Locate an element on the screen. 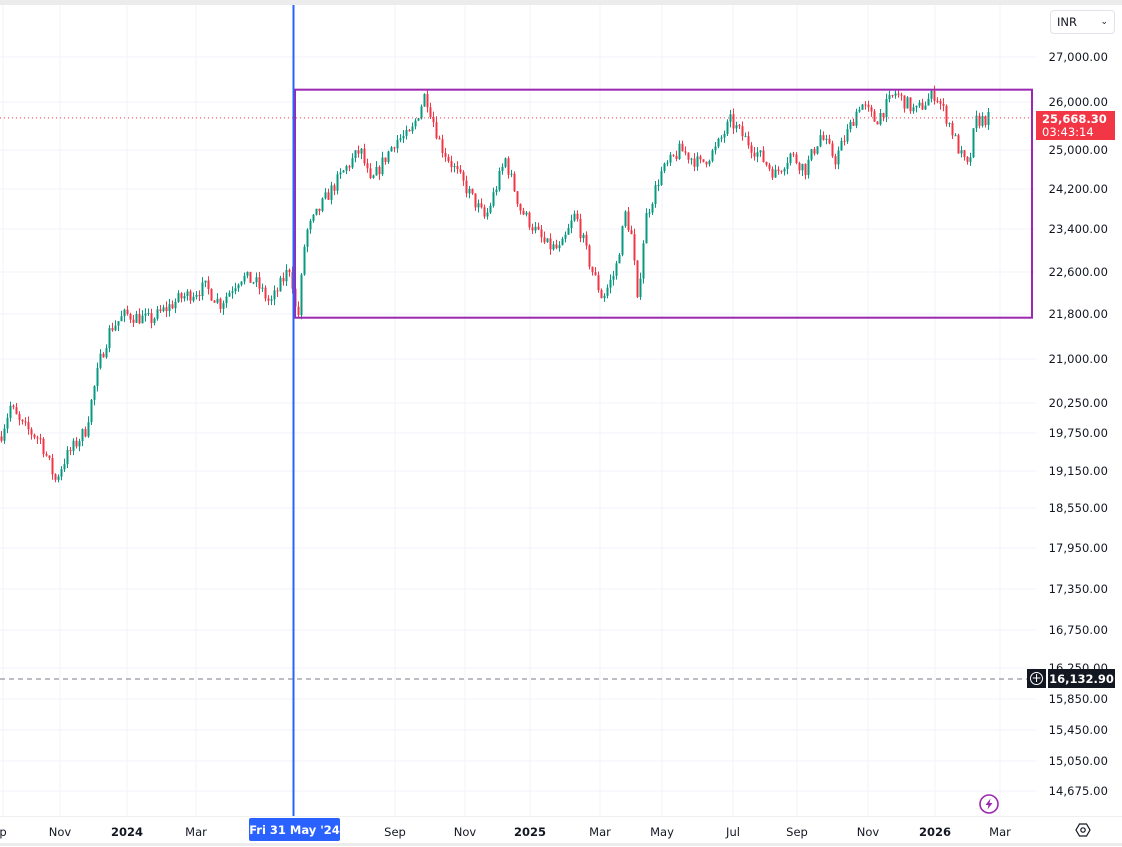 The image size is (1122, 847). add-alert-button: + is located at coordinates (1036, 678).